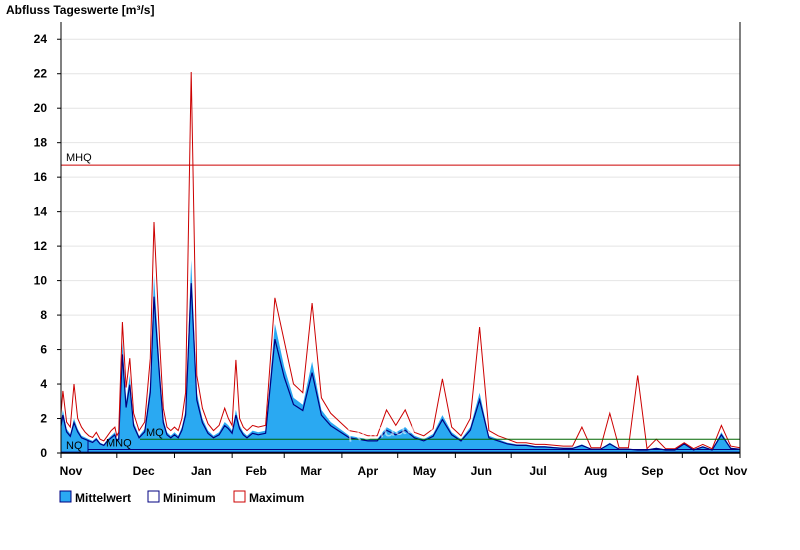 The height and width of the screenshot is (550, 800). Describe the element at coordinates (367, 471) in the screenshot. I see `x-tick-label: Apr` at that location.